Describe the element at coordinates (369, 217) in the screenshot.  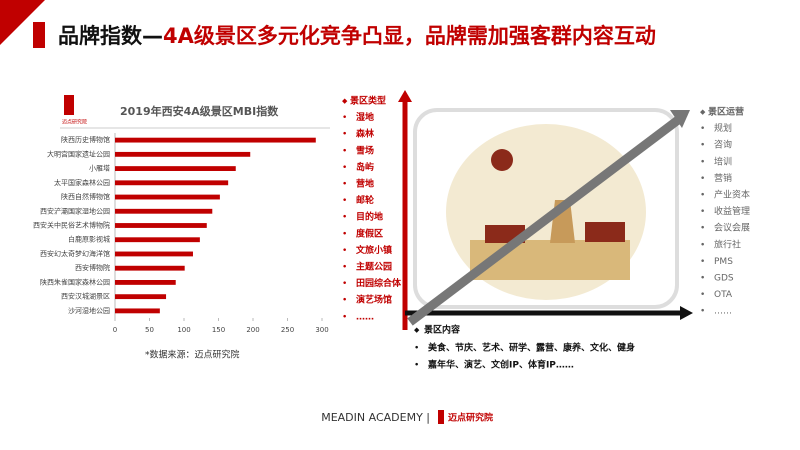
I see `list-item: 目的地` at that location.